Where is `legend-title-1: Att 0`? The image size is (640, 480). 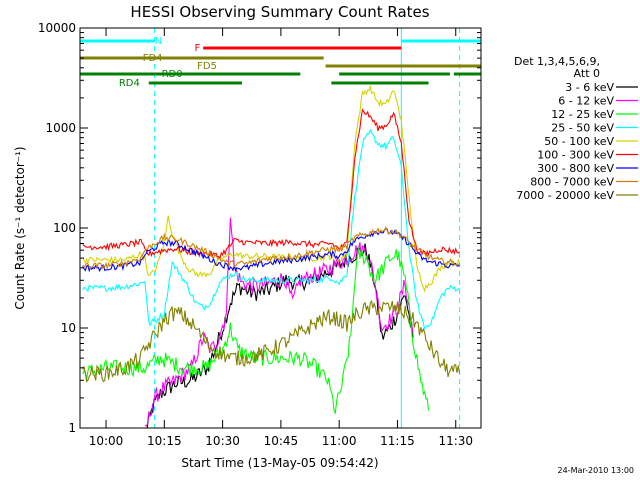 legend-title-1: Att 0 is located at coordinates (587, 73).